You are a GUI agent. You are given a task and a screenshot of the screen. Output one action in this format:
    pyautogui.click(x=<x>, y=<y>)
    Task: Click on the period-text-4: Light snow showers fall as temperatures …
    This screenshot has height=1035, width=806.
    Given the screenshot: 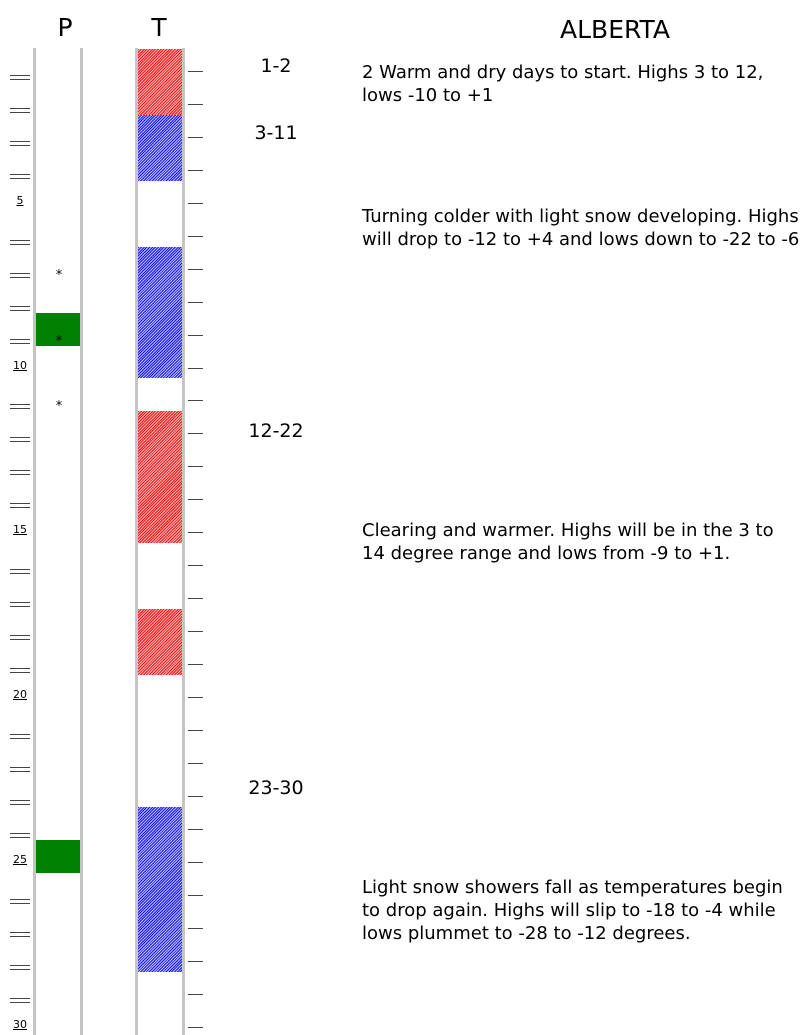 What is the action you would take?
    pyautogui.click(x=572, y=910)
    